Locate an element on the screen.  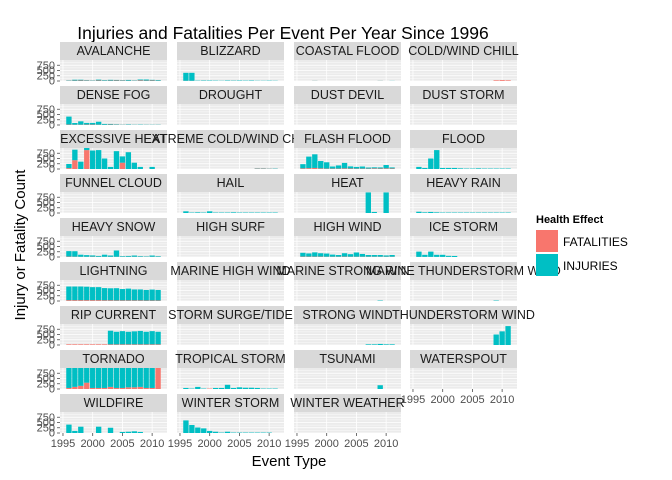
bar-injuries-excessive-heat-1998 is located at coordinates (81, 165).